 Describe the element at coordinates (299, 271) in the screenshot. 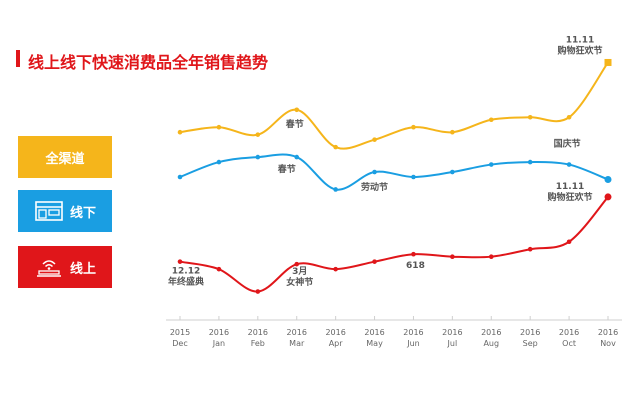

I see `annotation-label: 3月` at that location.